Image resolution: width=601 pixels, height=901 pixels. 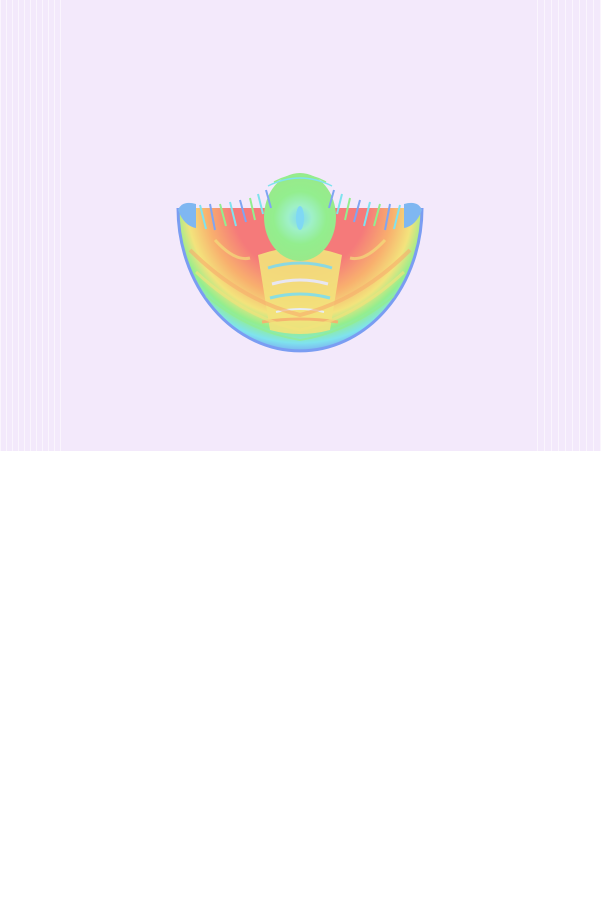 What do you see at coordinates (31, 225) in the screenshot?
I see `left-edge-stripes` at bounding box center [31, 225].